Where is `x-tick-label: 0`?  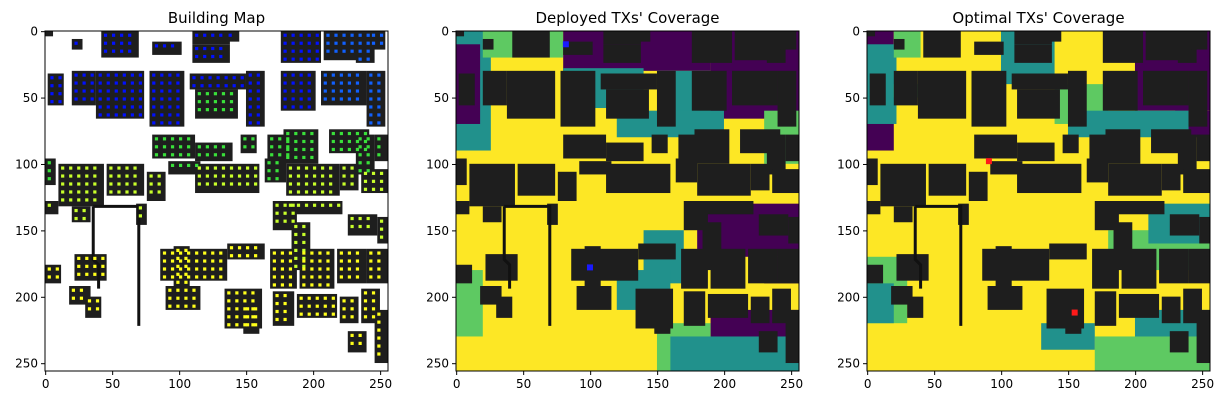 x-tick-label: 0 is located at coordinates (46, 384).